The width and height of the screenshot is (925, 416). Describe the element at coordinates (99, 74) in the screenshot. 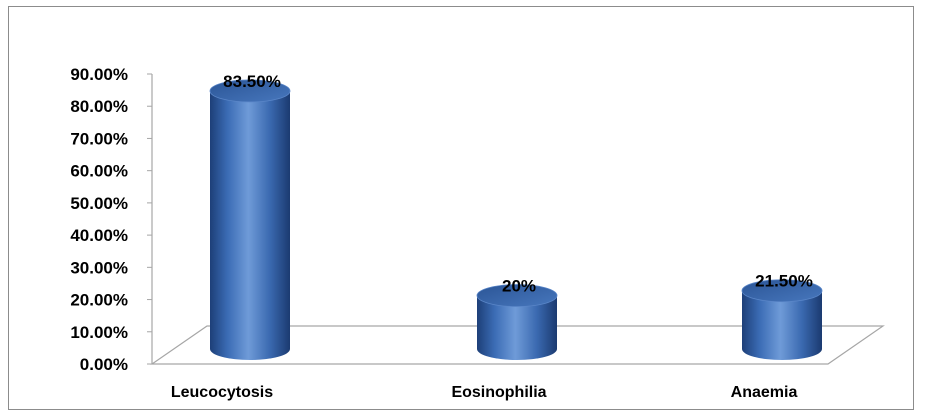

I see `y-tick-label: 90.00%` at that location.